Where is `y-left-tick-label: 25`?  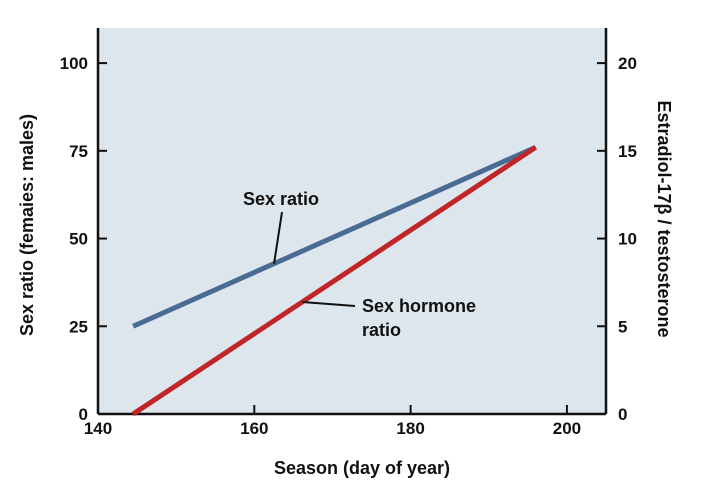 y-left-tick-label: 25 is located at coordinates (78, 326).